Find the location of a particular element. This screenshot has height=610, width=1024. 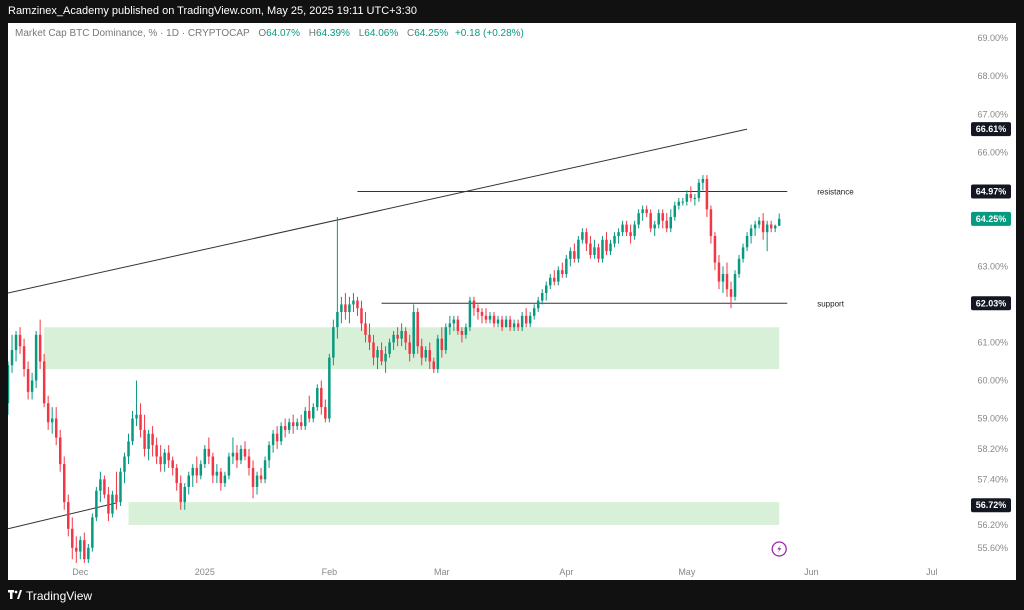

trendline is located at coordinates (62, 516).